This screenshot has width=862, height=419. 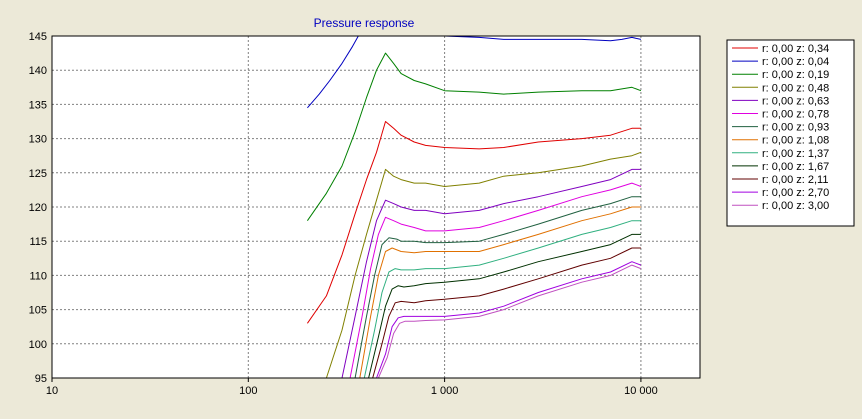 What do you see at coordinates (795, 128) in the screenshot?
I see `legend-label-7: r: 0,00 z: 0,93` at bounding box center [795, 128].